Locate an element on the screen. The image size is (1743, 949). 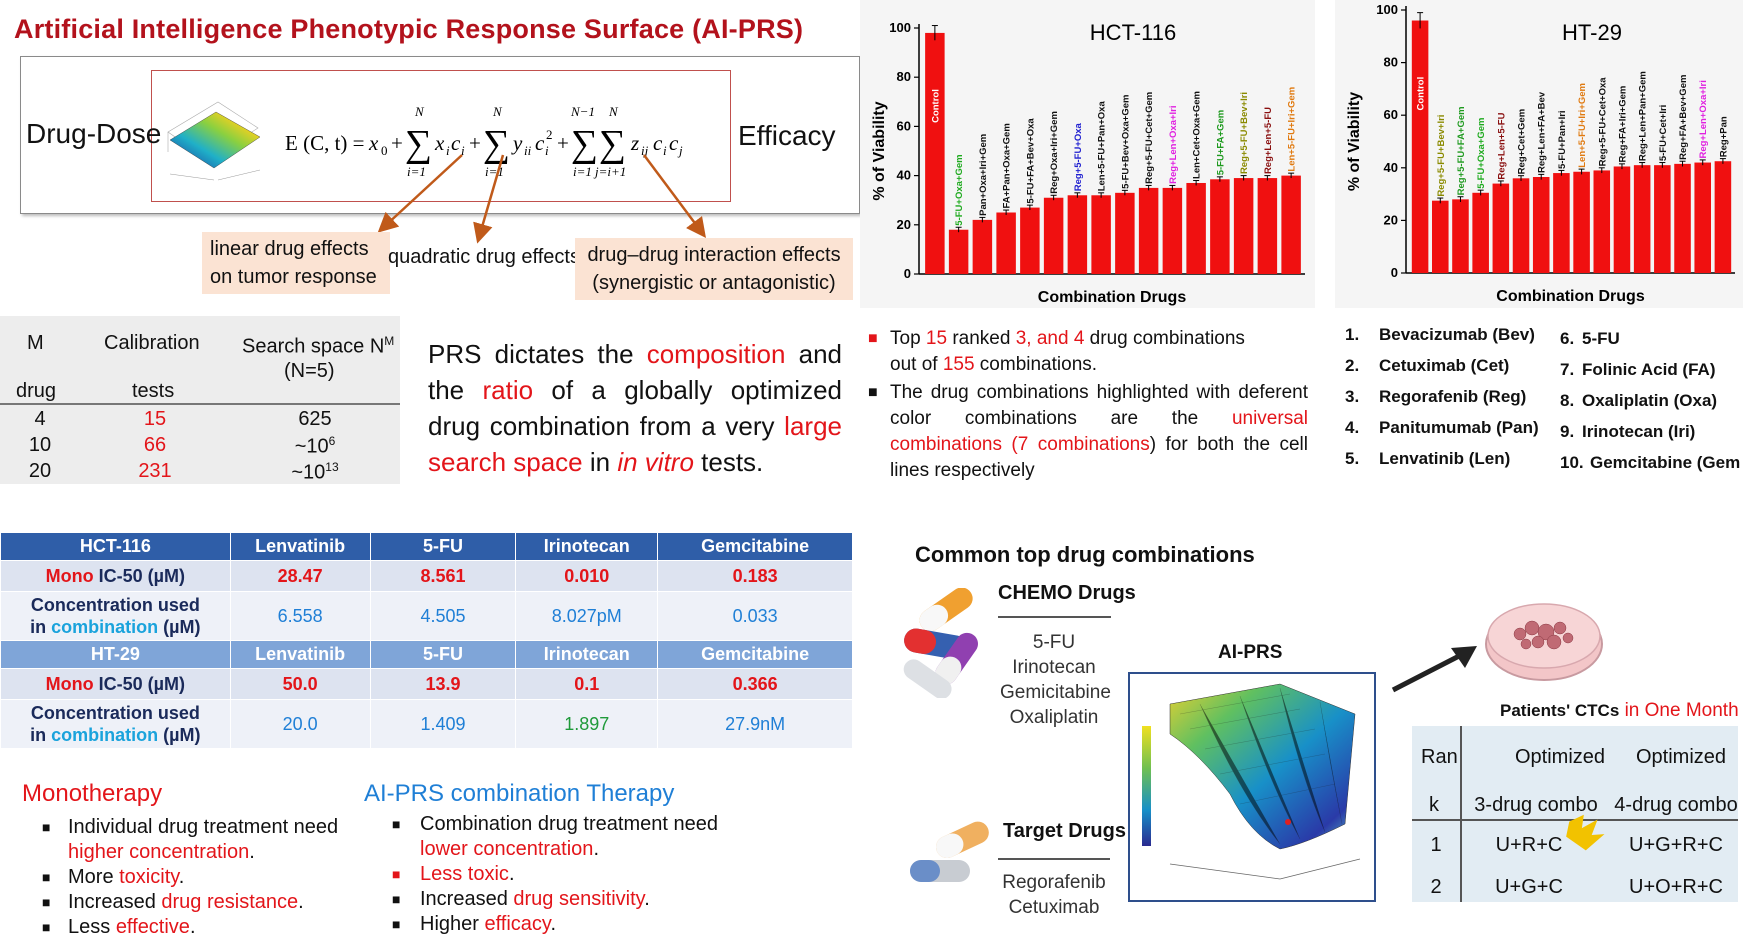
bar-label: Reg+Cet+Gem is located at coordinates (1522, 141).